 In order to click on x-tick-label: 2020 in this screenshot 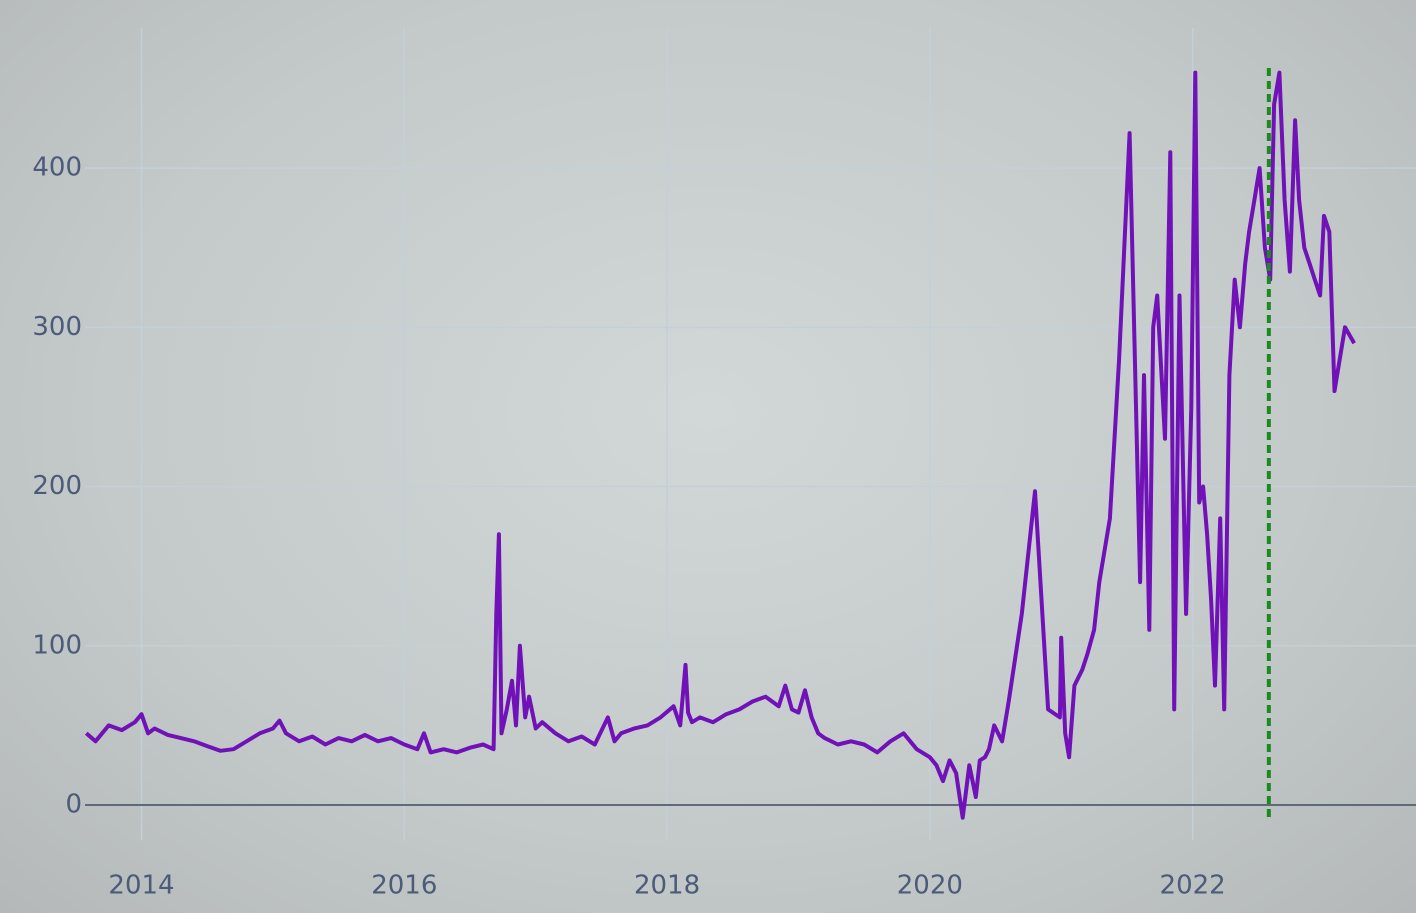, I will do `click(930, 886)`.